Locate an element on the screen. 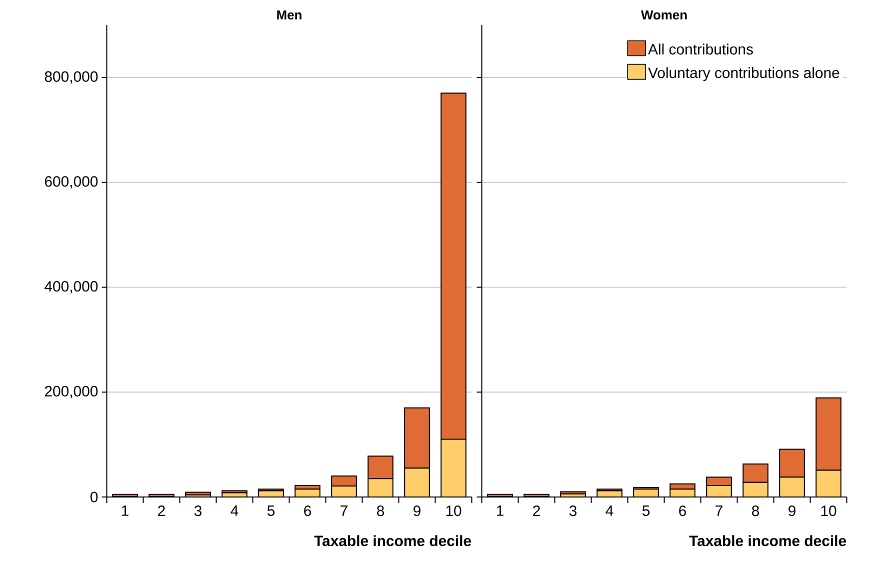 The height and width of the screenshot is (571, 872). legend-label: All contributions is located at coordinates (700, 49).